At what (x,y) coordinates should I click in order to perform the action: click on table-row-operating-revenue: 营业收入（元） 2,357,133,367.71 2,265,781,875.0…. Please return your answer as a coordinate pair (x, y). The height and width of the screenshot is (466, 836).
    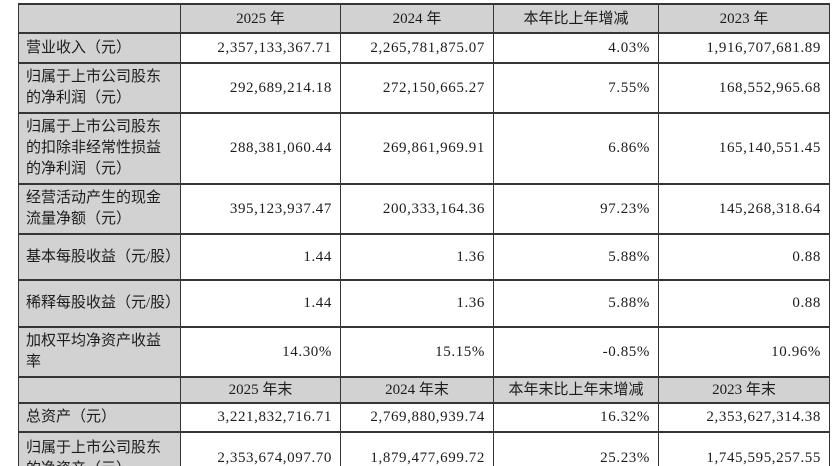
    Looking at the image, I should click on (424, 48).